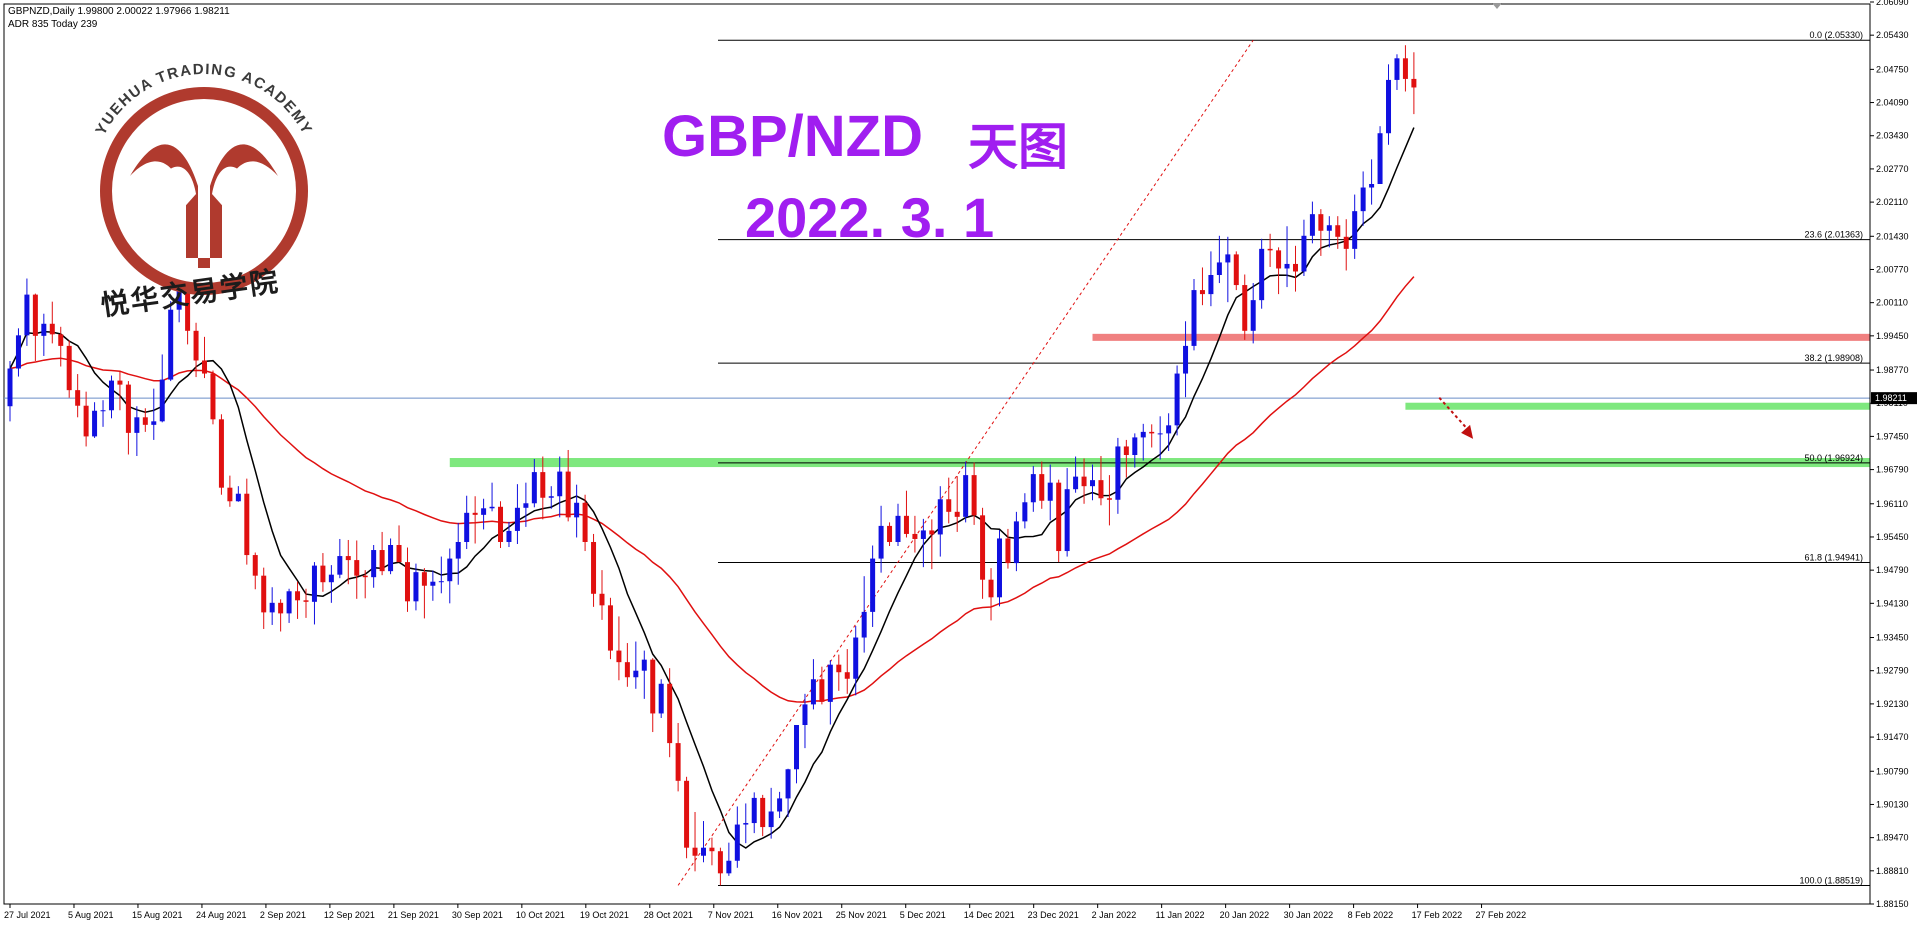 This screenshot has width=1920, height=927. What do you see at coordinates (797, 915) in the screenshot?
I see `time-tick-label: 16 Nov 2021` at bounding box center [797, 915].